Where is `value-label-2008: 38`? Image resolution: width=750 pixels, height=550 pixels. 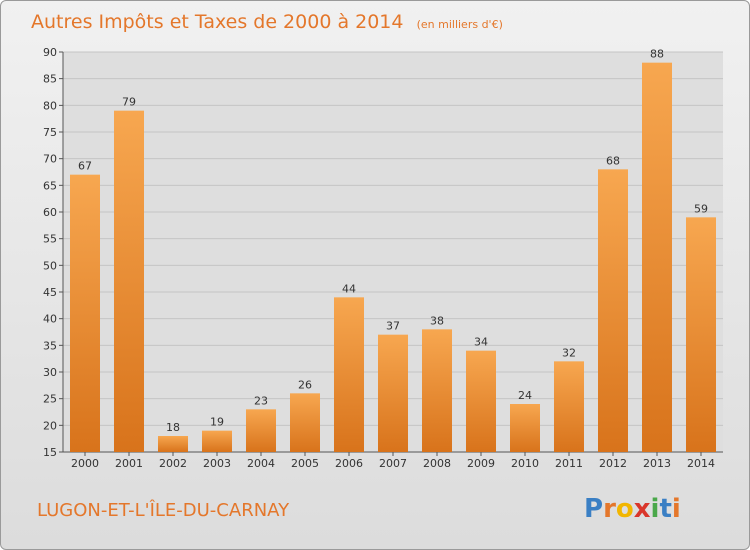 value-label-2008: 38 is located at coordinates (437, 320).